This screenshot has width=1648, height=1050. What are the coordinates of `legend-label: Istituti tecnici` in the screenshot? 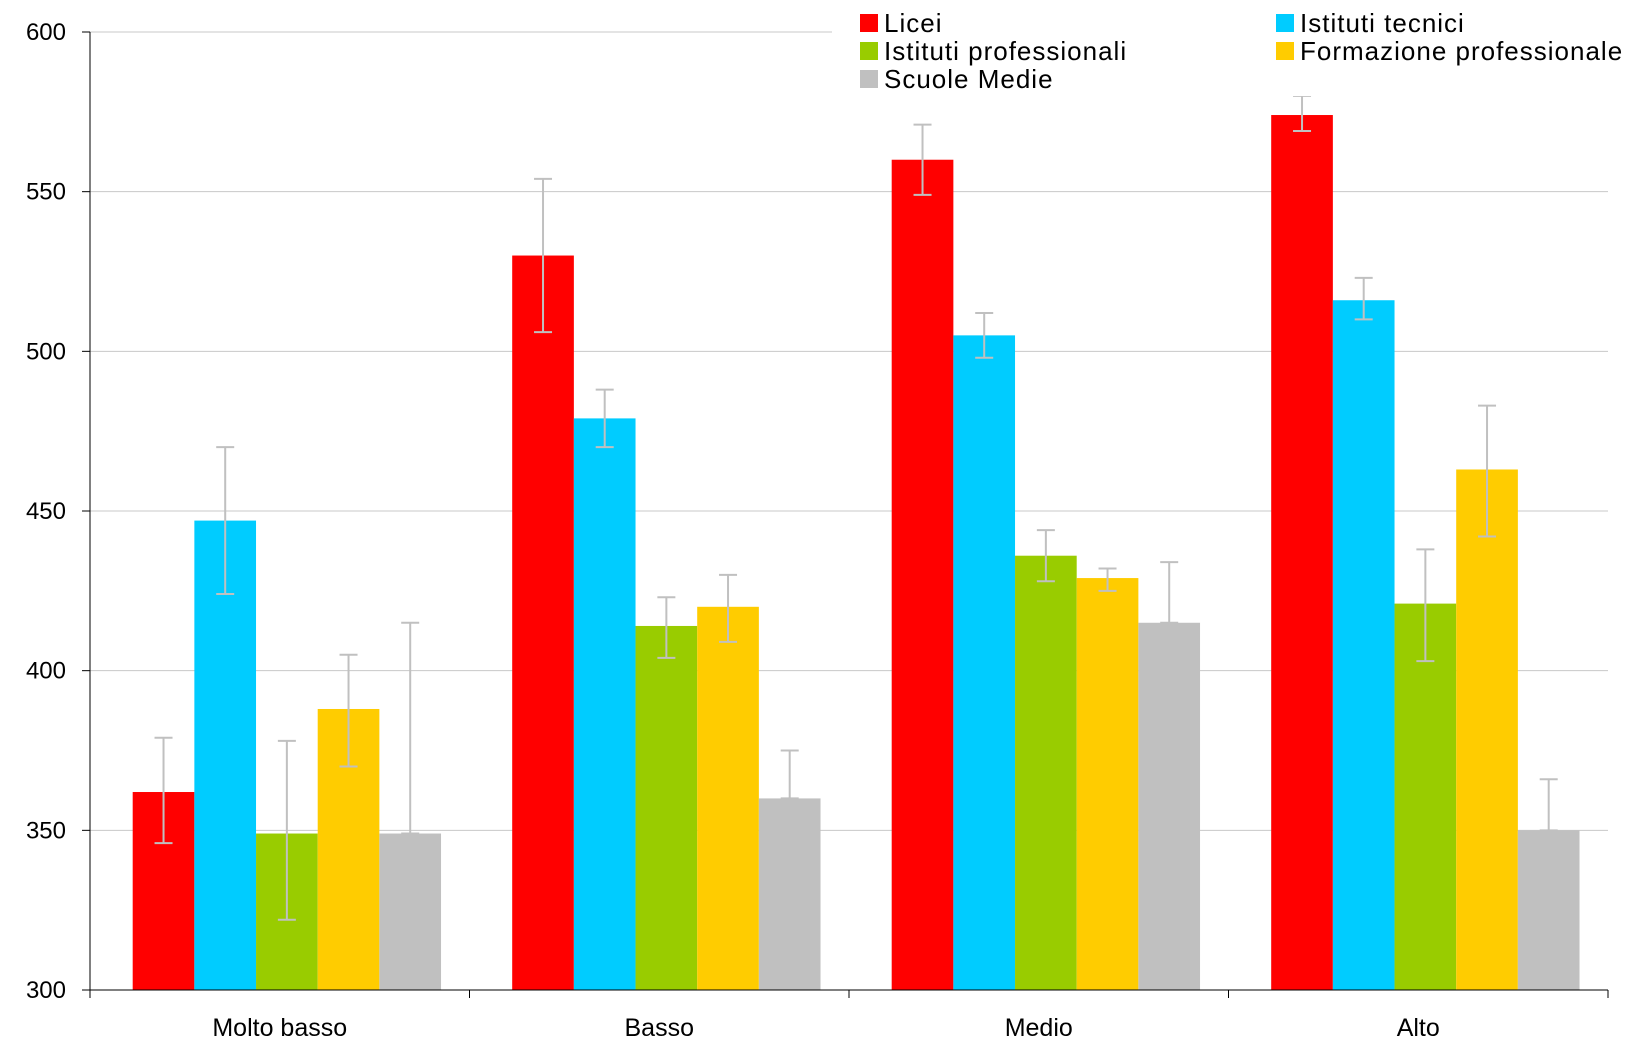 It's located at (1382, 23).